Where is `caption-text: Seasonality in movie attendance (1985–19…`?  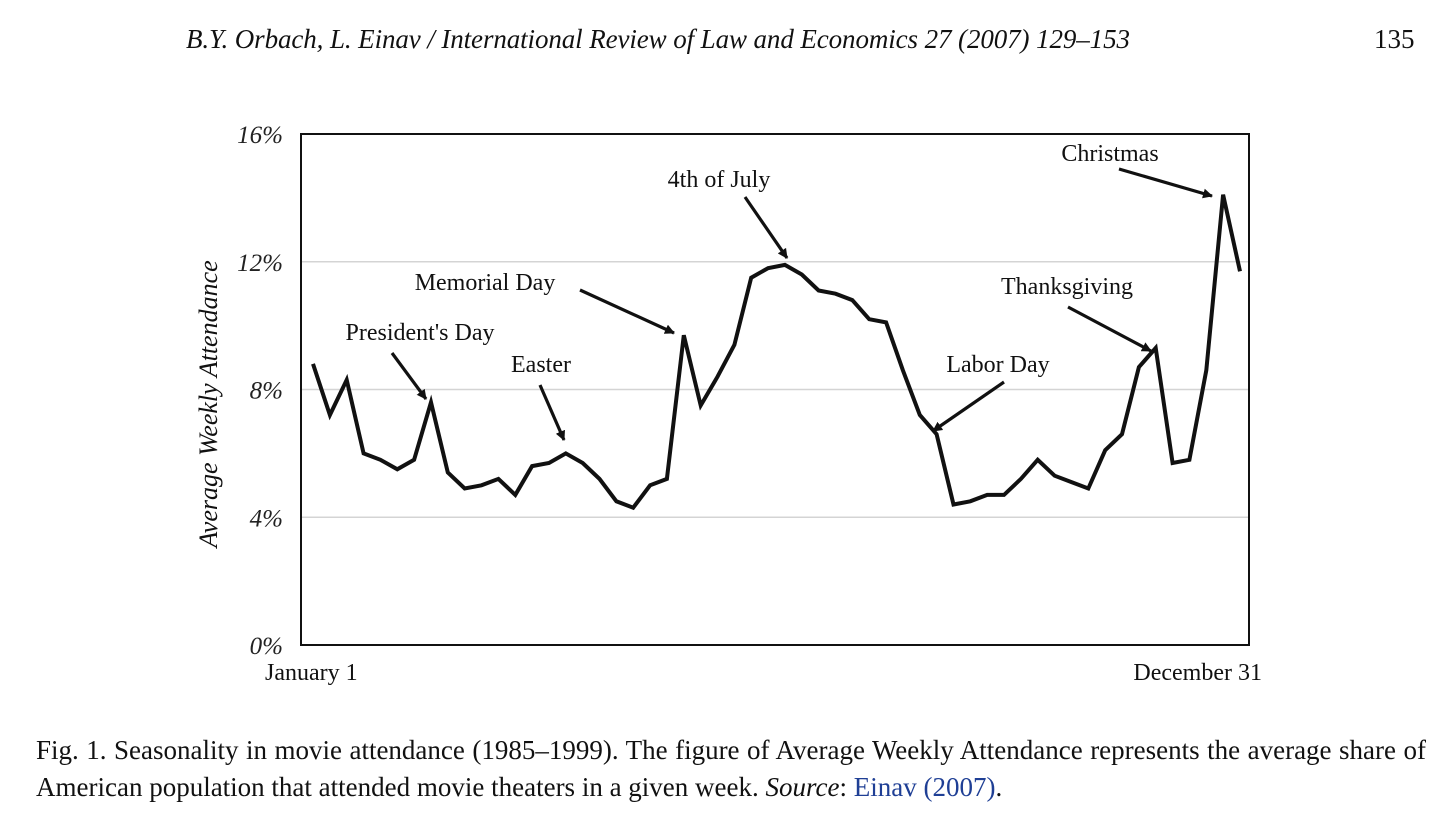 caption-text: Seasonality in movie attendance (1985–19… is located at coordinates (731, 768).